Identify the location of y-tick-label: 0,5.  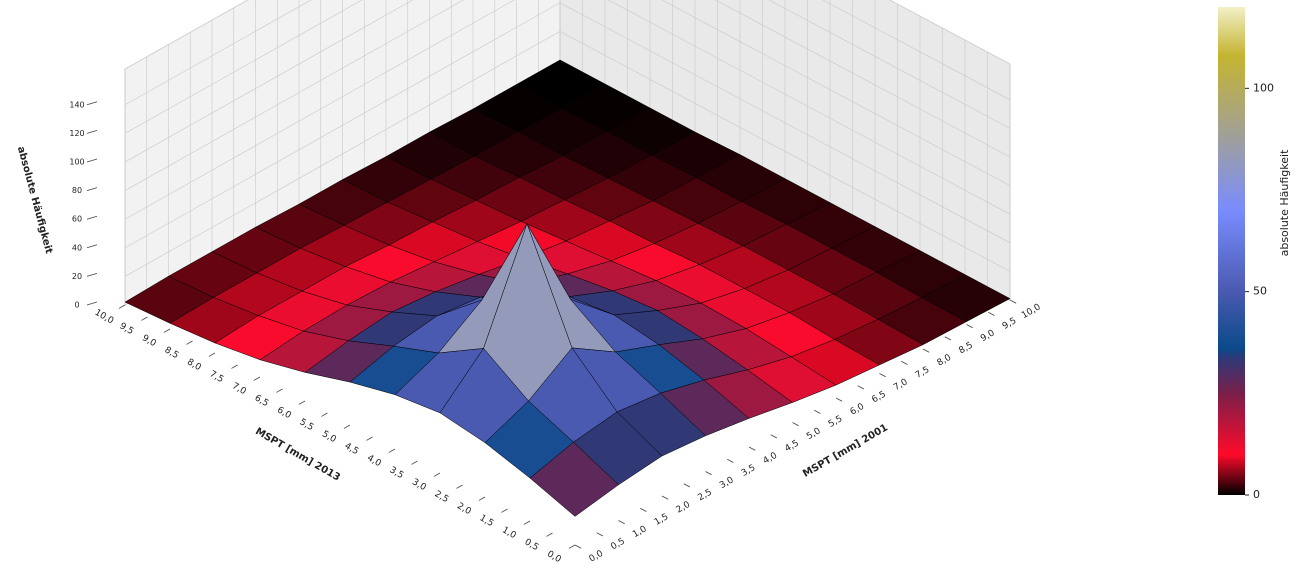
(531, 545).